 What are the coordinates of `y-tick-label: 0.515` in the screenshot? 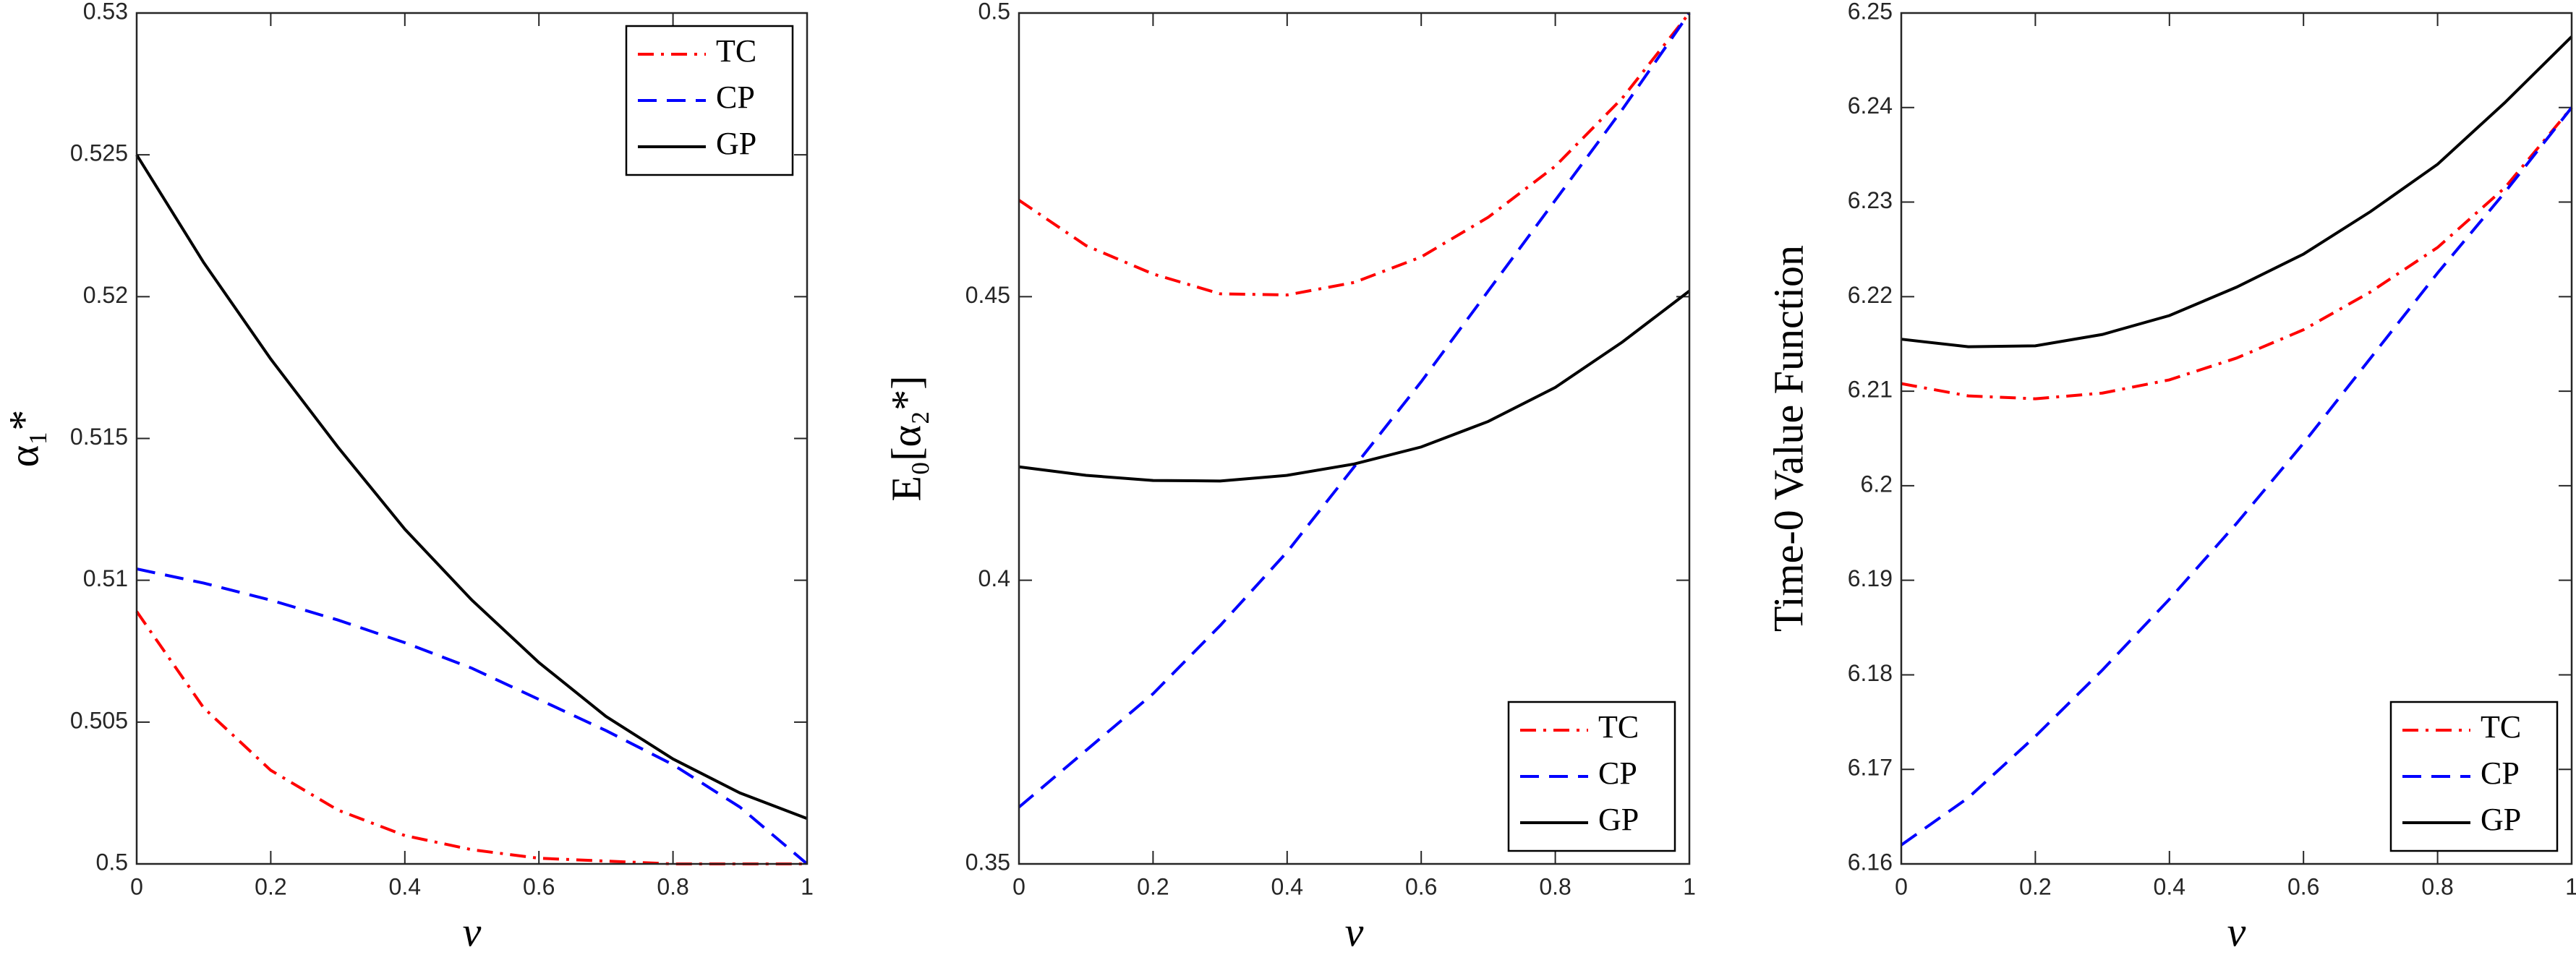 It's located at (99, 437).